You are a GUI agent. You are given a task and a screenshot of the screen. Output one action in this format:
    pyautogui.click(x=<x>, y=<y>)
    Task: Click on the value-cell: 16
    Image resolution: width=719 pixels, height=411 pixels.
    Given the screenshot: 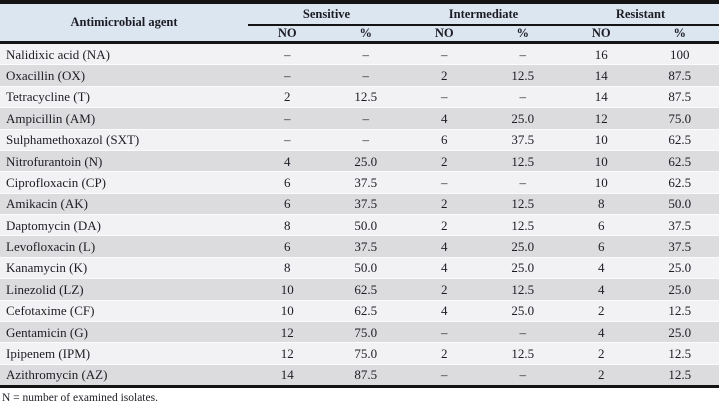 What is the action you would take?
    pyautogui.click(x=601, y=54)
    